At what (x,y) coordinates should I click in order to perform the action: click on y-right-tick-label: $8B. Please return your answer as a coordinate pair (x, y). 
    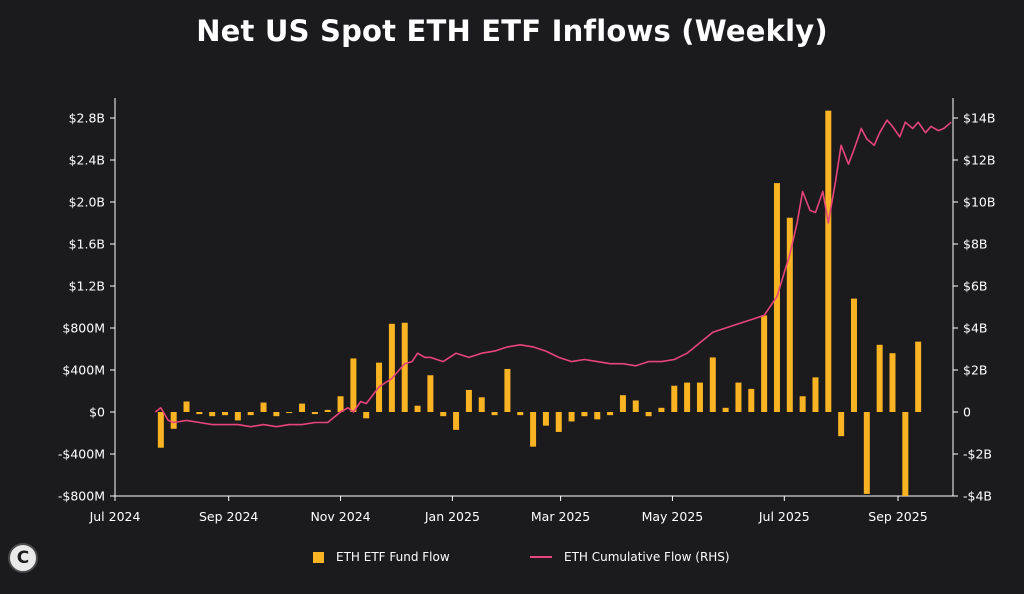
    Looking at the image, I should click on (975, 244).